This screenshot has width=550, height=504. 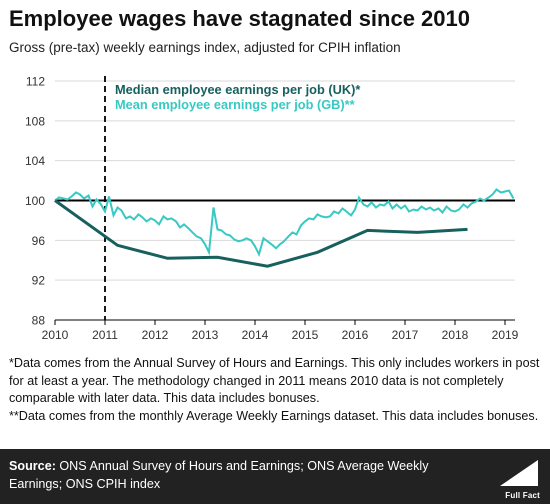 I want to click on y-tick-label: 108, so click(x=35, y=121).